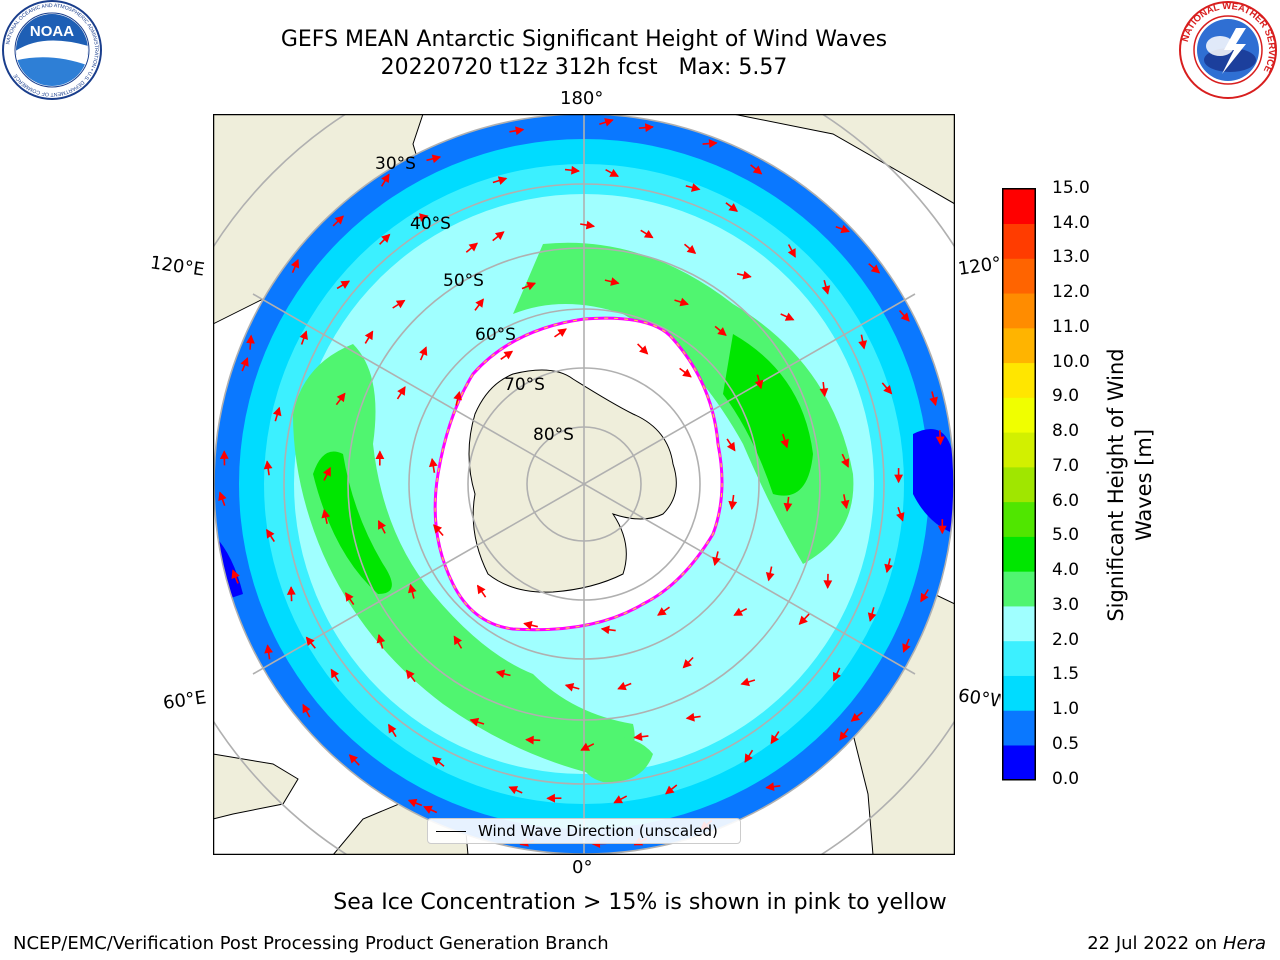 The image size is (1280, 960). I want to click on colorbar-tick-label: 12.0, so click(1071, 292).